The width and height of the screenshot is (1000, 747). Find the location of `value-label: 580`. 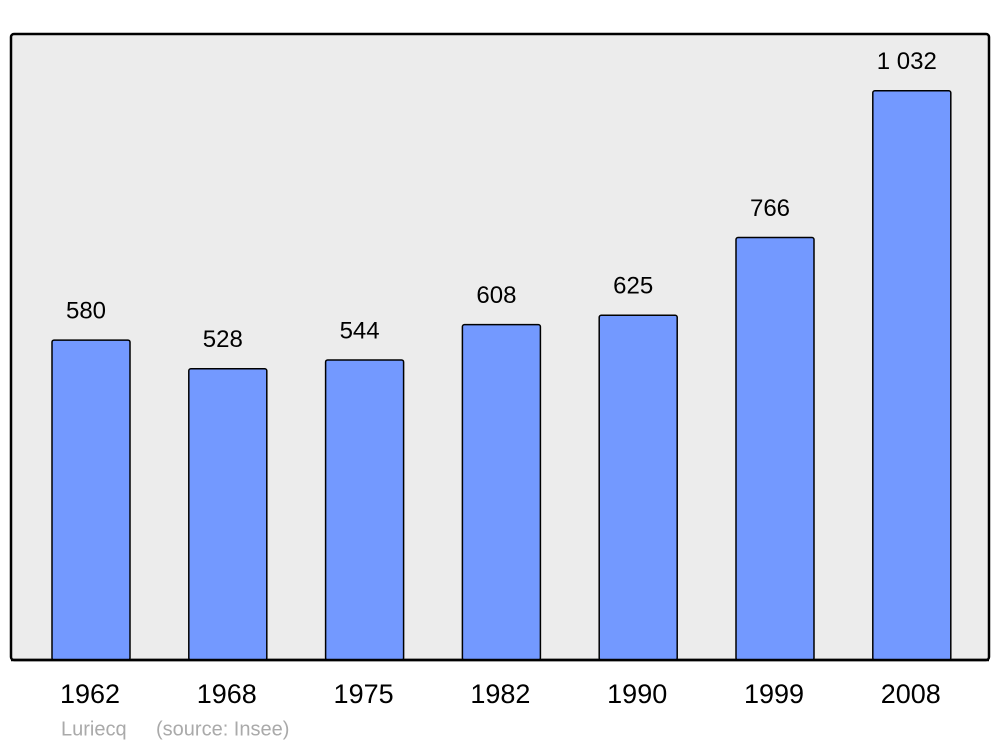

value-label: 580 is located at coordinates (86, 310).